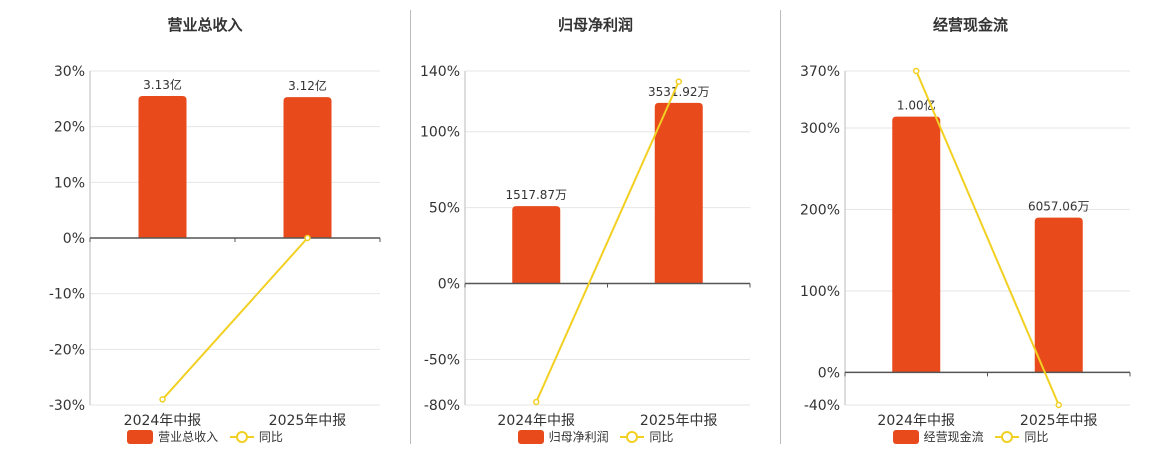 This screenshot has height=450, width=1160. What do you see at coordinates (69, 128) in the screenshot?
I see `y-tick-label: 20%` at bounding box center [69, 128].